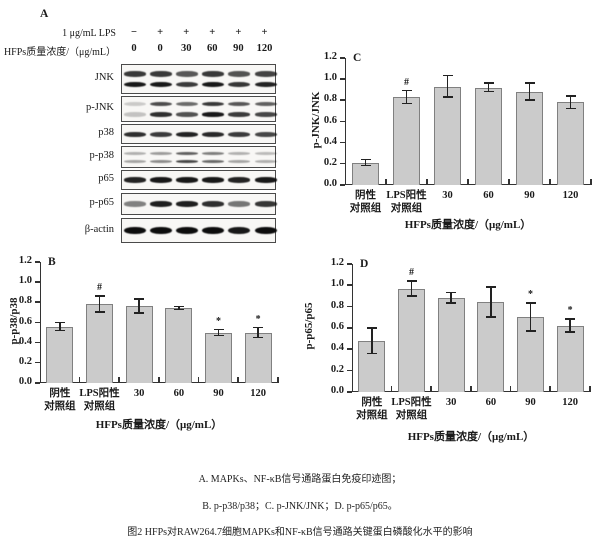 This screenshot has width=600, height=554. I want to click on blot-row-label: p-JNK, so click(100, 107).